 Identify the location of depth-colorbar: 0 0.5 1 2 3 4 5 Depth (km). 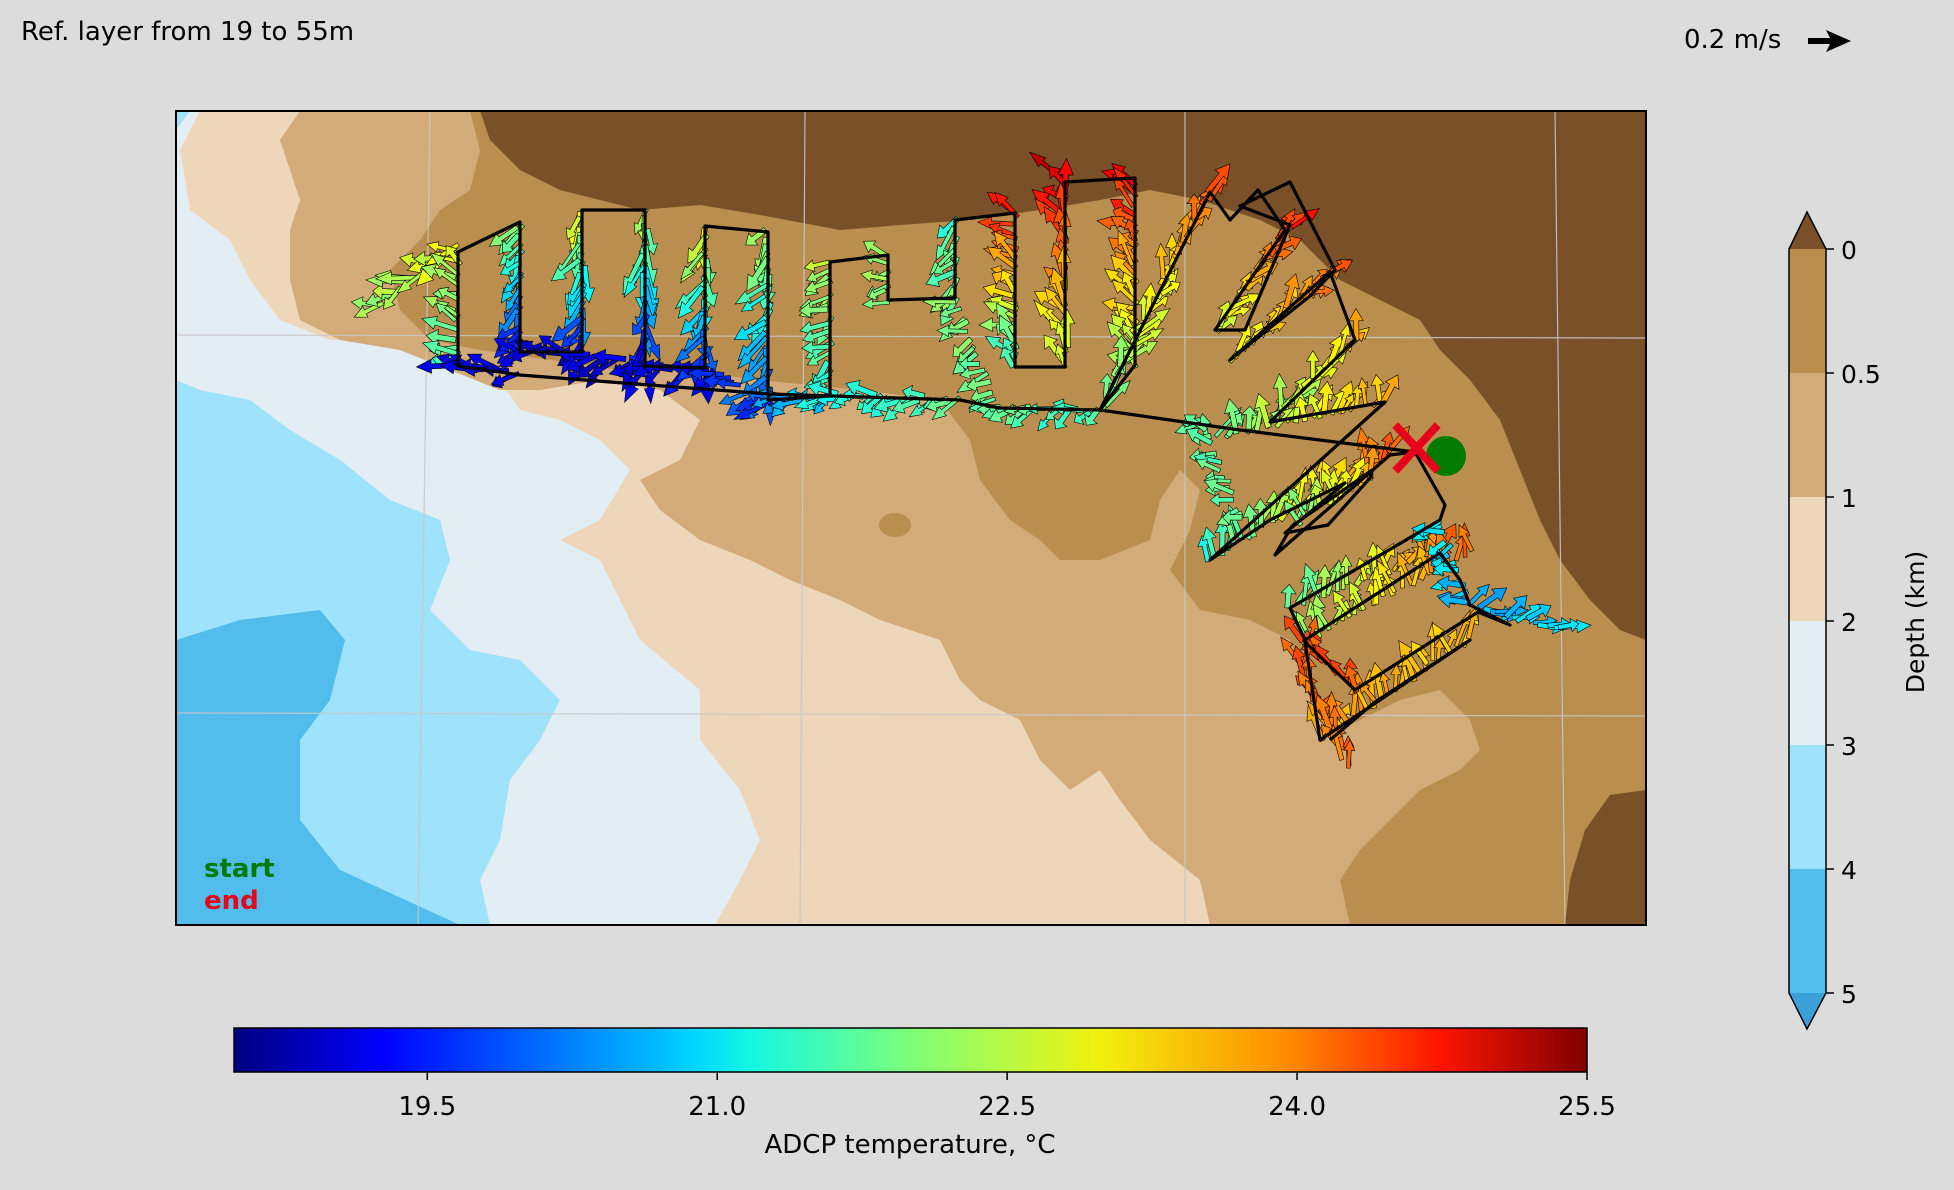
(1859, 620).